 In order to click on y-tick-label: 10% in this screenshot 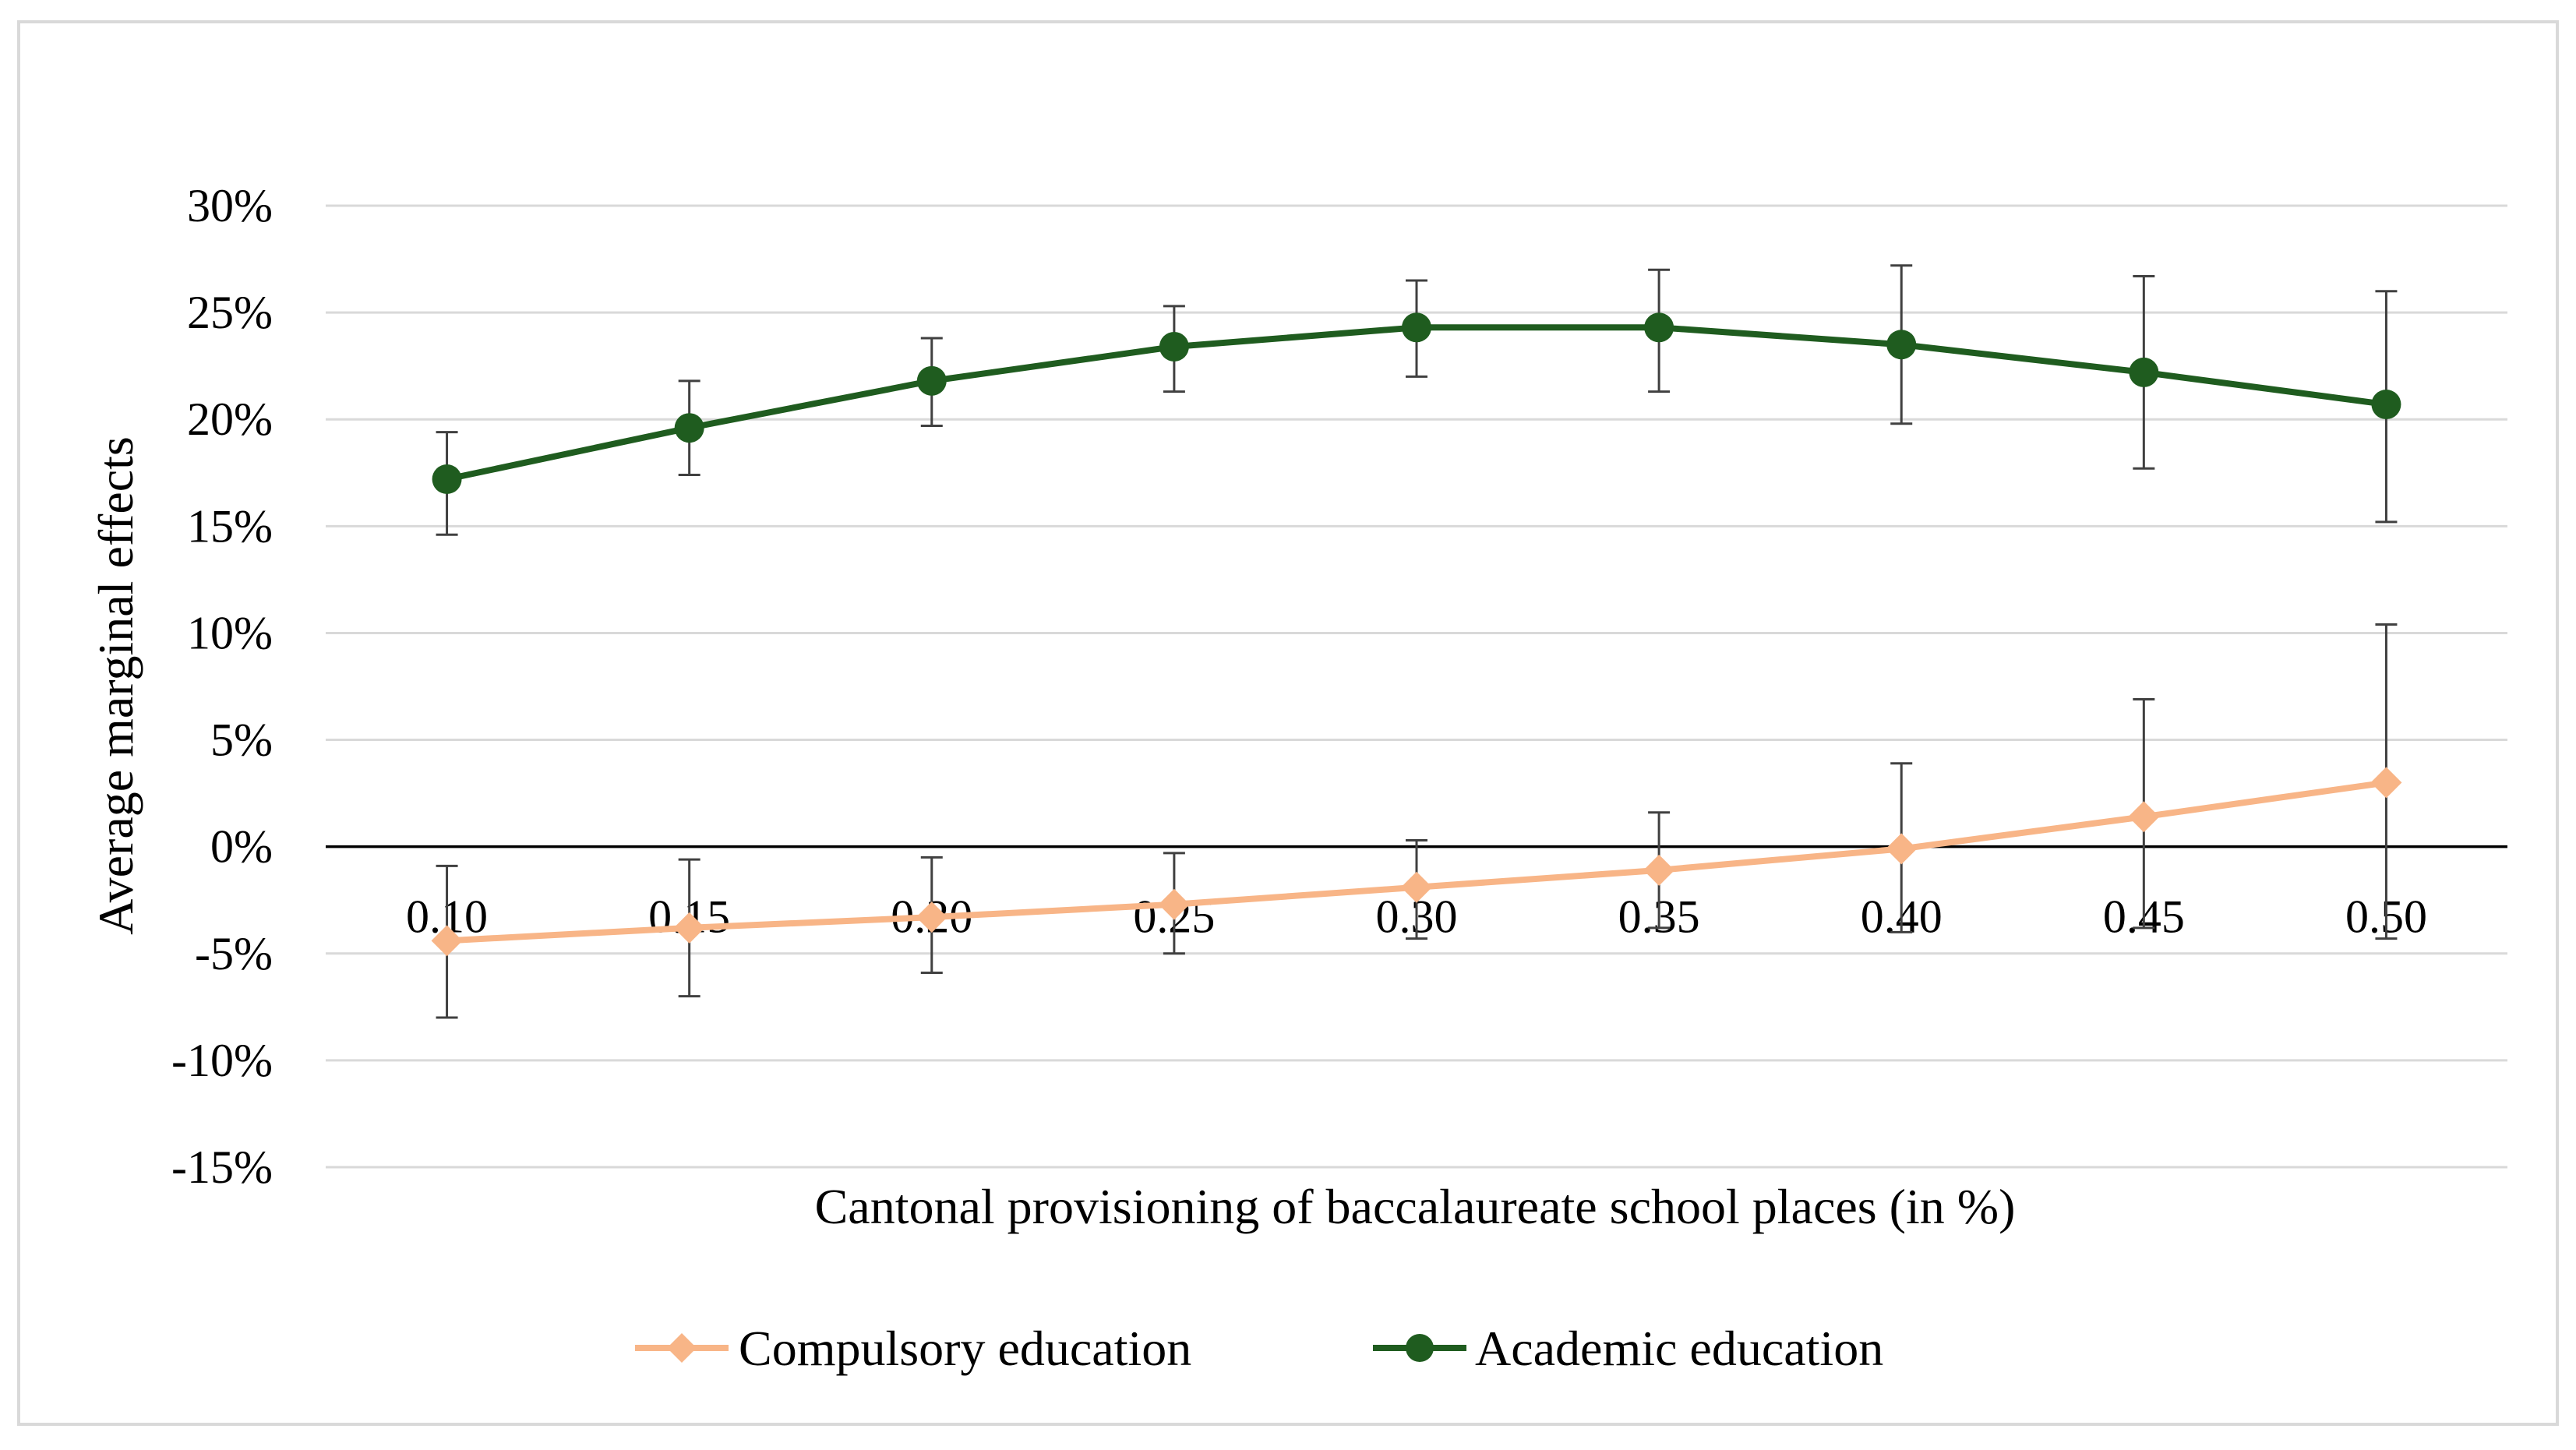, I will do `click(230, 632)`.